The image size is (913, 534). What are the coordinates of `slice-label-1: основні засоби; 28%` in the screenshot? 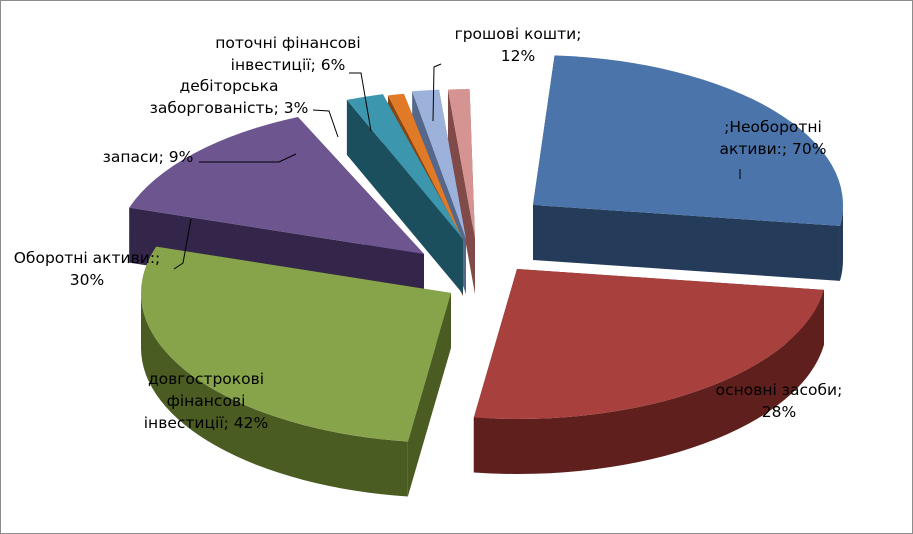 It's located at (779, 401).